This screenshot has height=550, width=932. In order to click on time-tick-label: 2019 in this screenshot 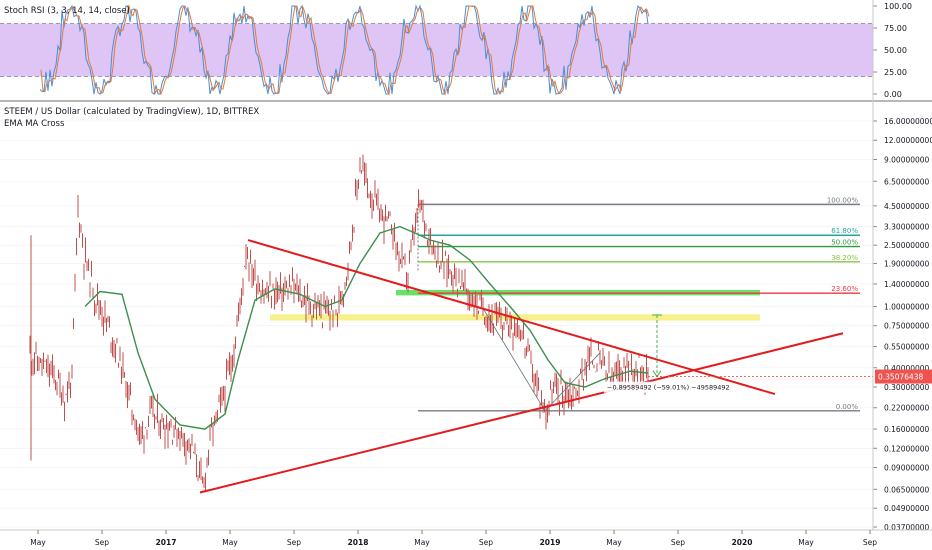, I will do `click(550, 542)`.